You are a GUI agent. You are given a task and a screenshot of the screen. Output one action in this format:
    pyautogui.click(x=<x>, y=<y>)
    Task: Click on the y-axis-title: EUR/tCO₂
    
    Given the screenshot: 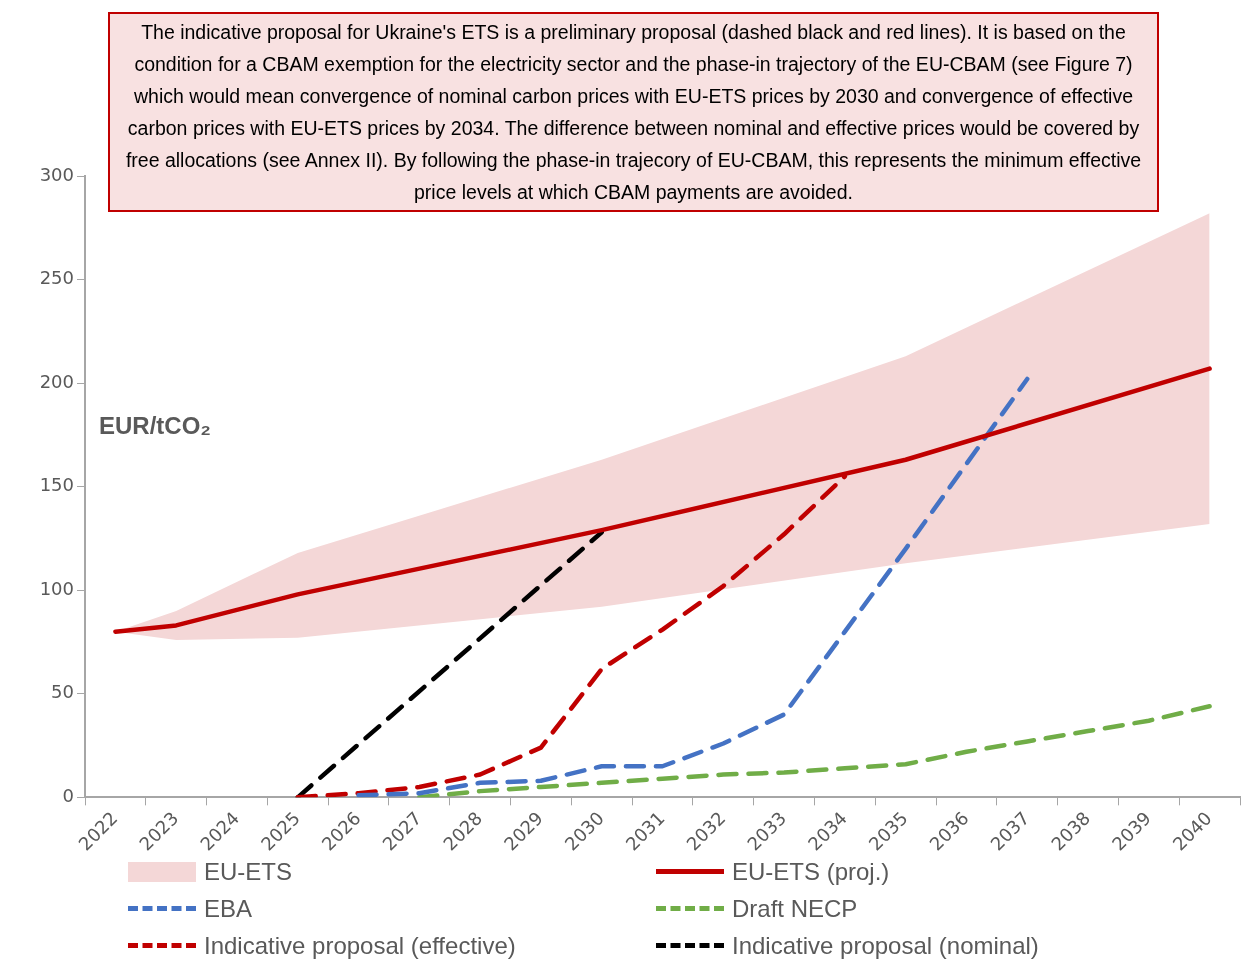 What is the action you would take?
    pyautogui.click(x=155, y=426)
    